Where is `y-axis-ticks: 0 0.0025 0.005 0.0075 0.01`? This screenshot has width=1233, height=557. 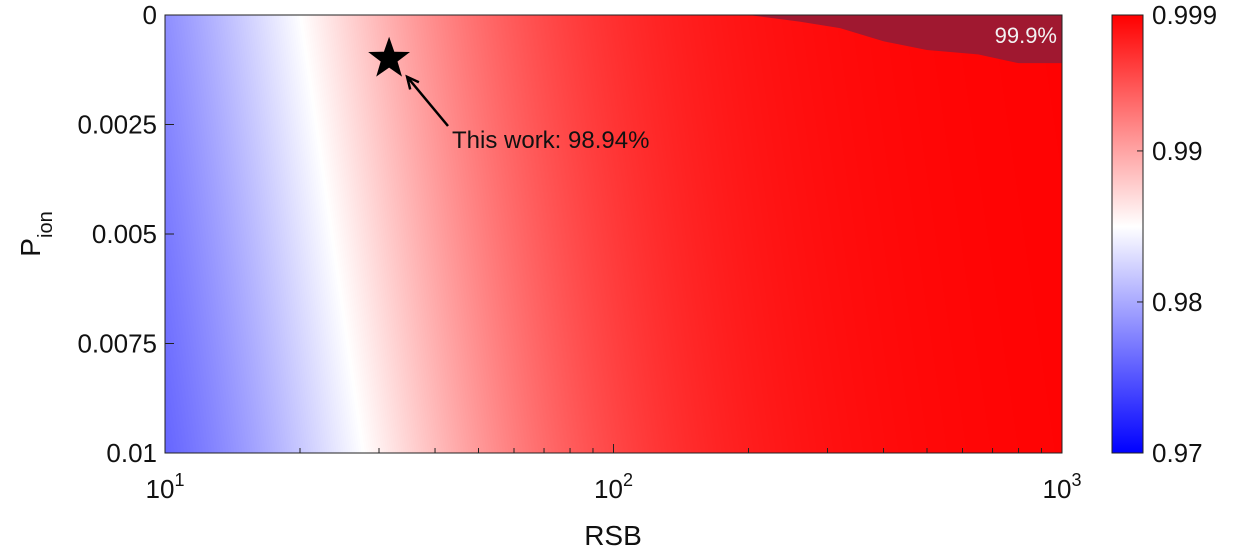
y-axis-ticks: 0 0.0025 0.005 0.0075 0.01 is located at coordinates (125, 234).